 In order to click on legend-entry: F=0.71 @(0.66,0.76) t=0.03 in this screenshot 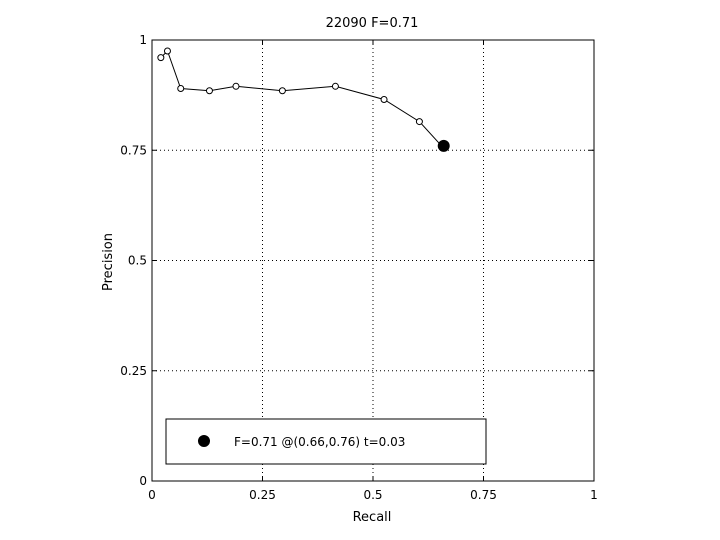, I will do `click(319, 442)`.